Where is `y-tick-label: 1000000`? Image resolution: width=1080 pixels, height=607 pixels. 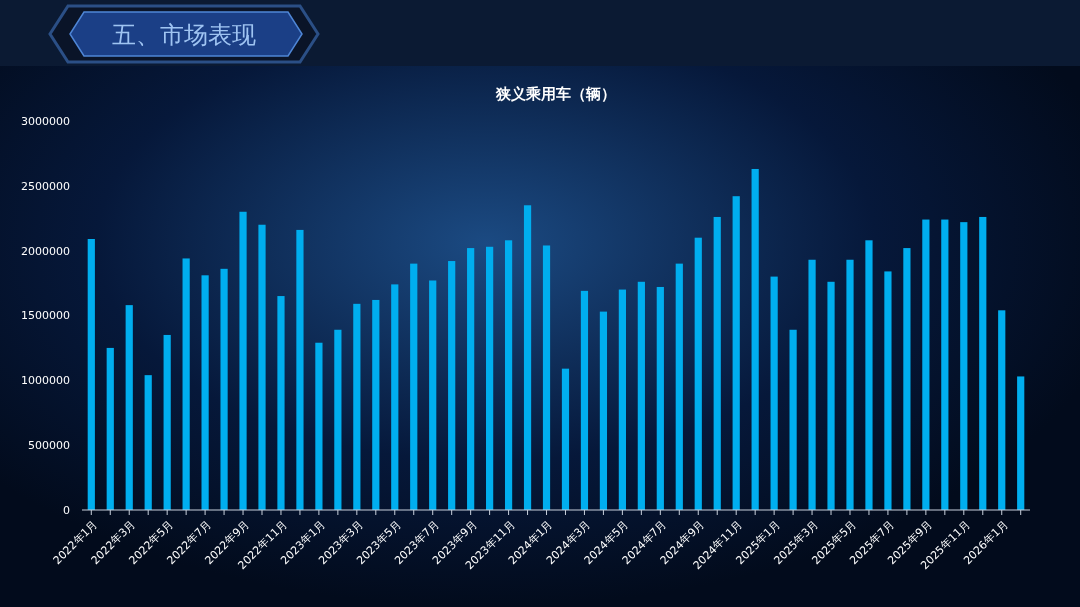 y-tick-label: 1000000 is located at coordinates (45, 381).